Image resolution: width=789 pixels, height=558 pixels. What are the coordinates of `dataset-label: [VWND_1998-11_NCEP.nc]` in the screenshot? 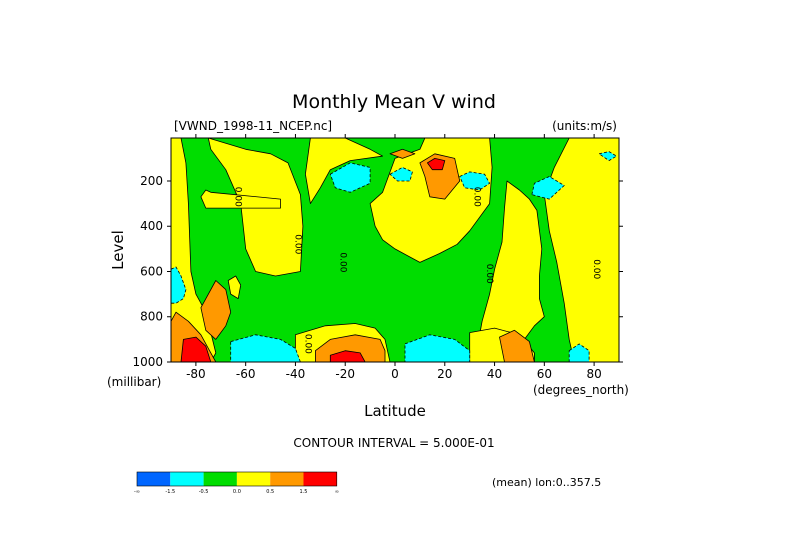 It's located at (253, 126).